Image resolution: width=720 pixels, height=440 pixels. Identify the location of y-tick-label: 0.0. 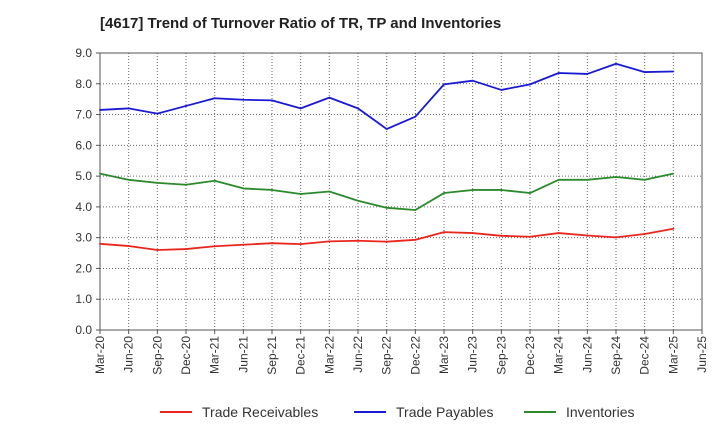
(83, 330).